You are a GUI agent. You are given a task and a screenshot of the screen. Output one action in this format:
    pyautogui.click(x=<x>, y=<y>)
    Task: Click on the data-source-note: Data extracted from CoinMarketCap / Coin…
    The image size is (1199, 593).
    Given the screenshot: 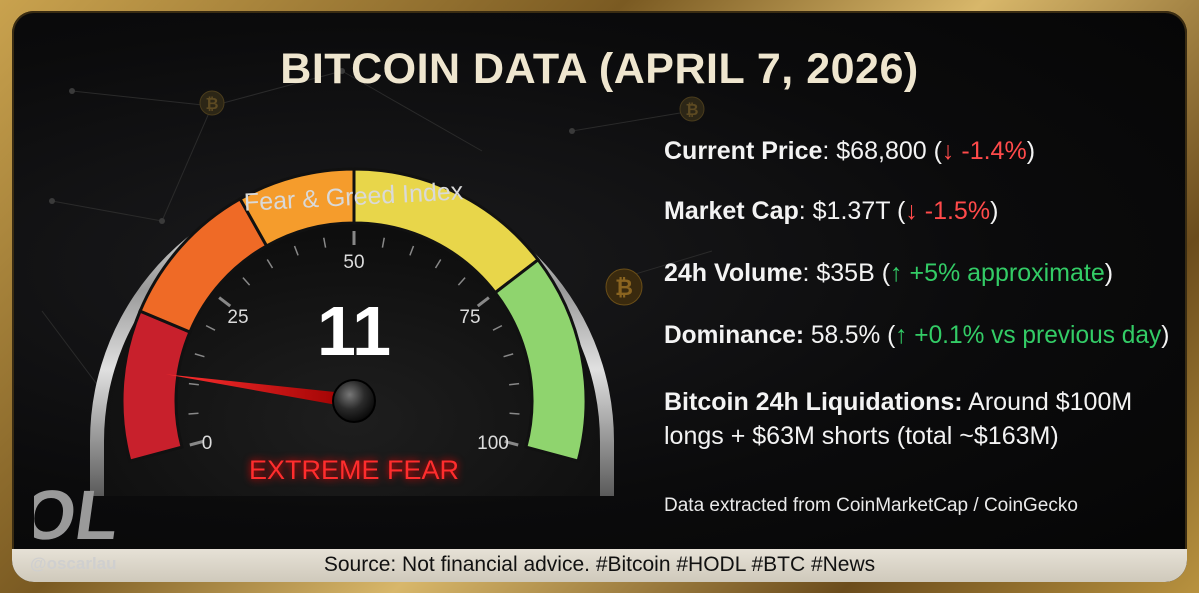 What is the action you would take?
    pyautogui.click(x=871, y=505)
    